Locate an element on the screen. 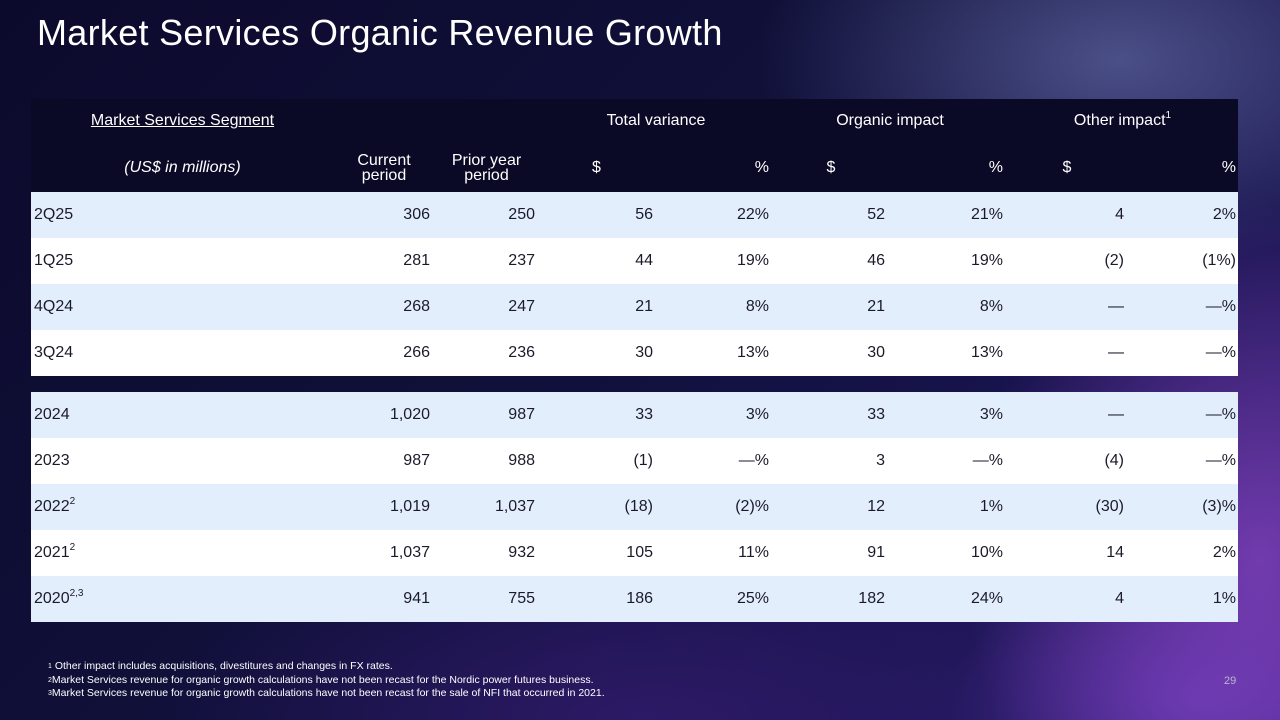  cell-oi-p: 24% is located at coordinates (986, 598).